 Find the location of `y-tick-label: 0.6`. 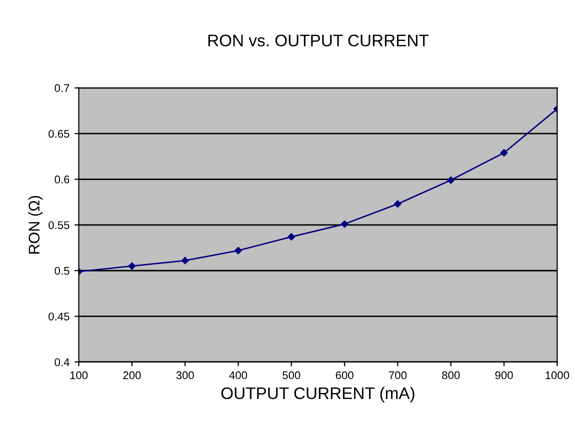

y-tick-label: 0.6 is located at coordinates (62, 180).